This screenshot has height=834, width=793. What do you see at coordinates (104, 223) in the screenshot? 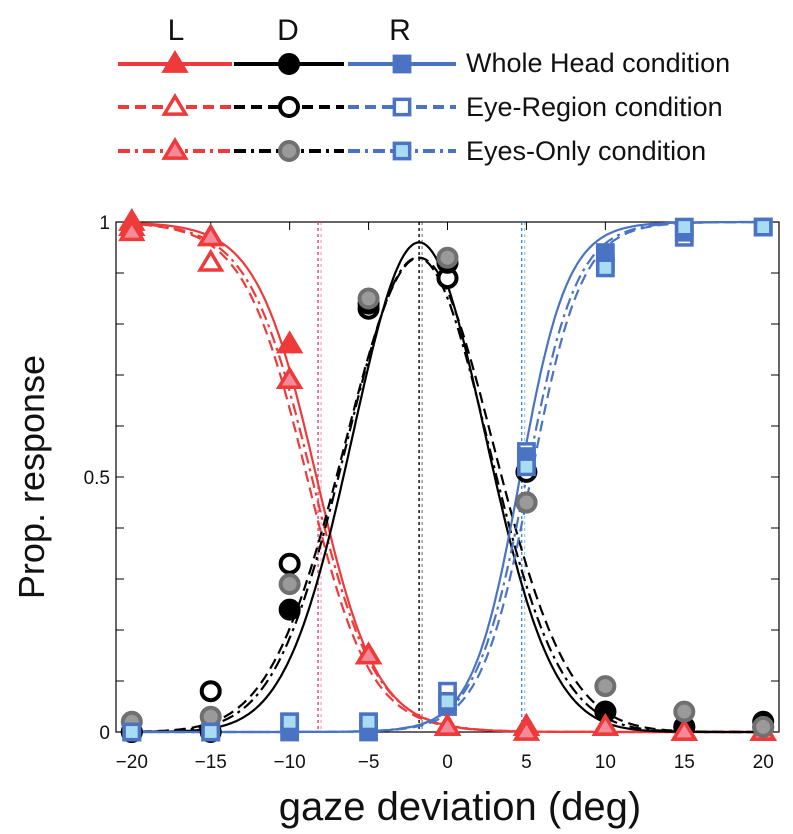
I see `y-tick-label: 1` at bounding box center [104, 223].